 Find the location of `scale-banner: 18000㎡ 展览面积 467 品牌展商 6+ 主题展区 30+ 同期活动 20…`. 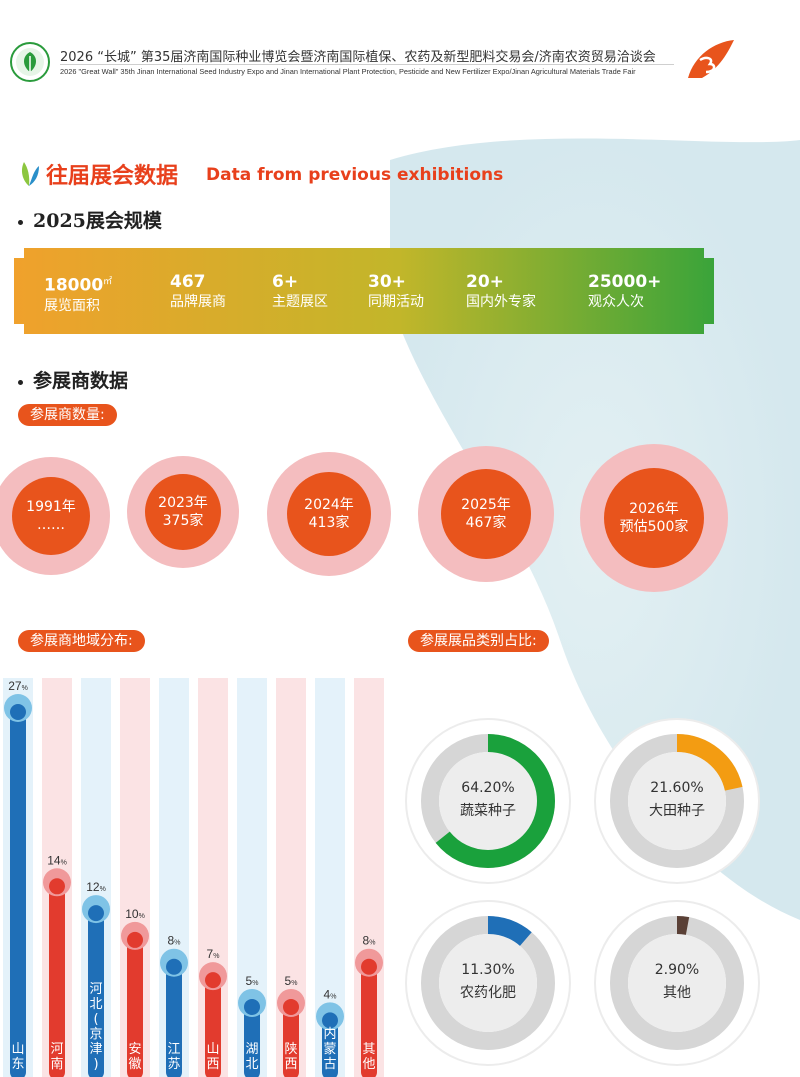

scale-banner: 18000㎡ 展览面积 467 品牌展商 6+ 主题展区 30+ 同期活动 20… is located at coordinates (364, 291).